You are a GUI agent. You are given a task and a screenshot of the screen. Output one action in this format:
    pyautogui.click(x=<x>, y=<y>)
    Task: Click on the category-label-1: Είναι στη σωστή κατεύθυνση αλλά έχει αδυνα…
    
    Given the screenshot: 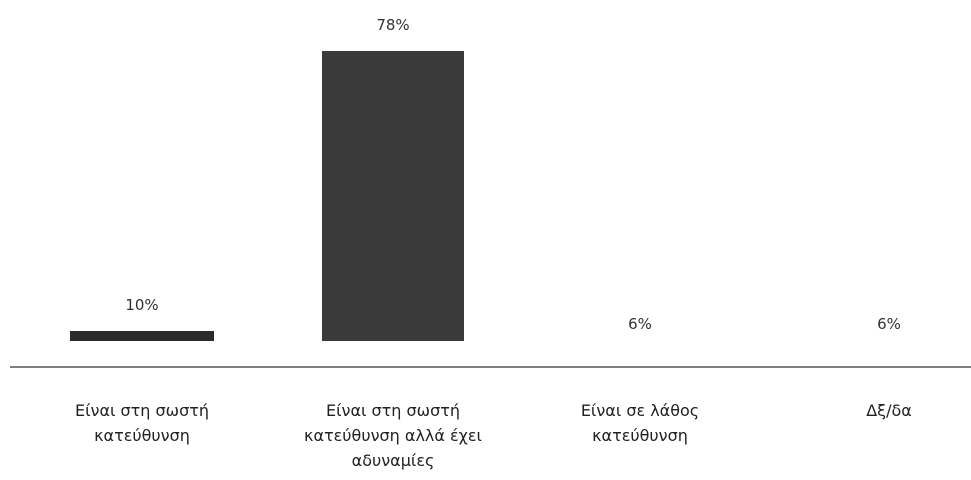 What is the action you would take?
    pyautogui.click(x=393, y=435)
    